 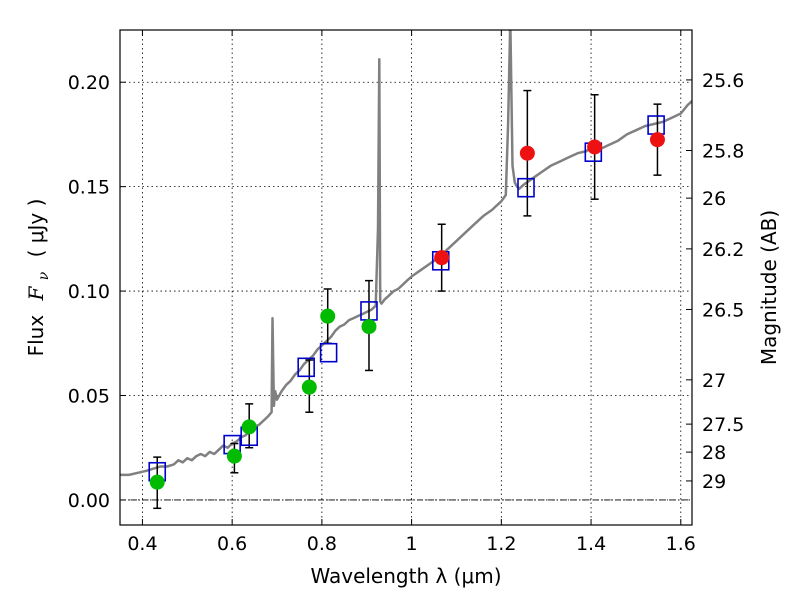 What do you see at coordinates (89, 501) in the screenshot?
I see `y-tick-label: 0.00` at bounding box center [89, 501].